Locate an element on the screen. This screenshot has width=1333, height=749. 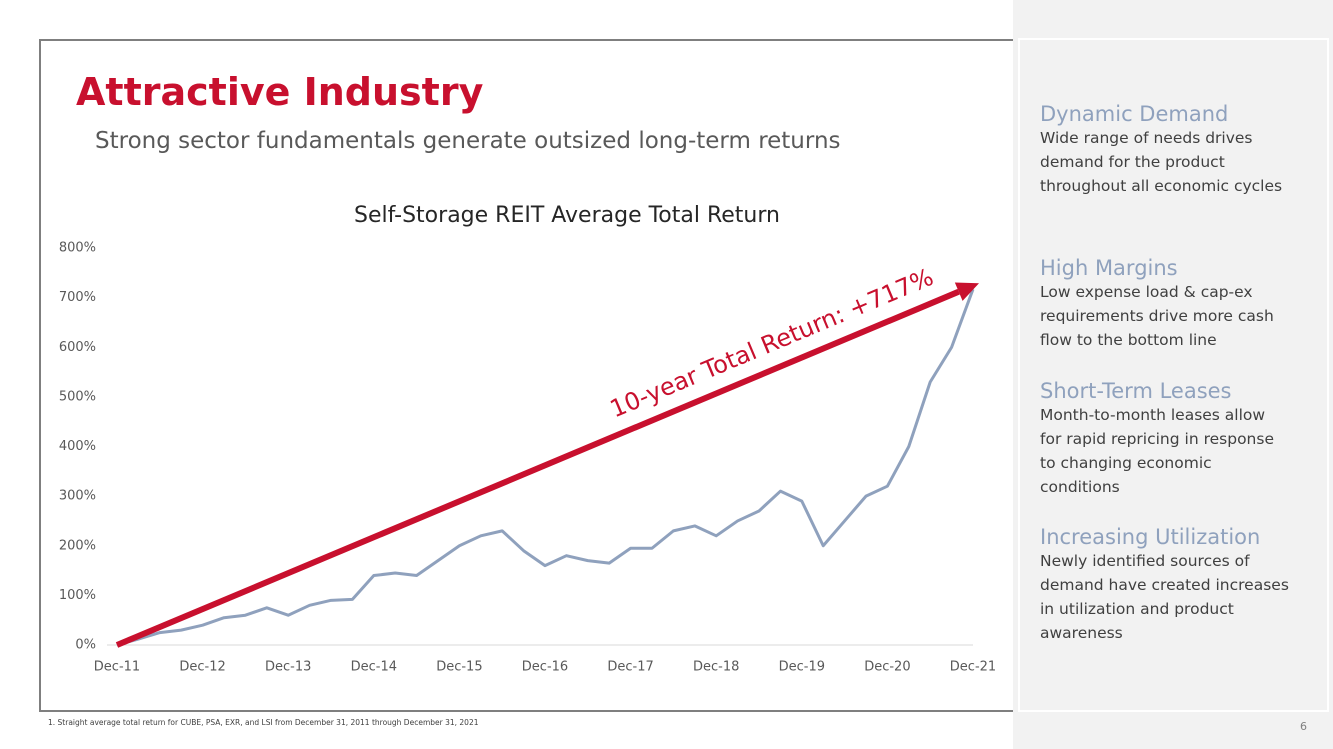
x-tick-label: Dec-17 is located at coordinates (630, 667).